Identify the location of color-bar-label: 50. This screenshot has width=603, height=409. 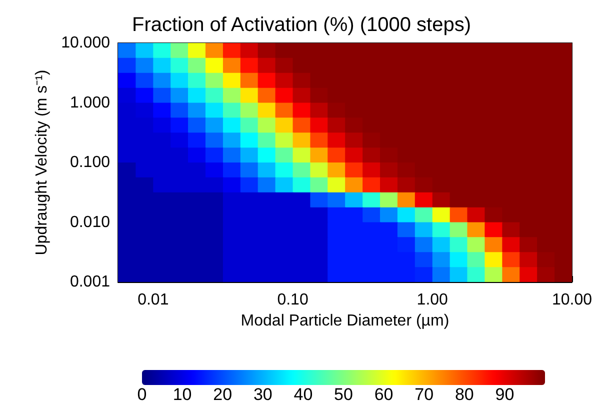
(343, 394).